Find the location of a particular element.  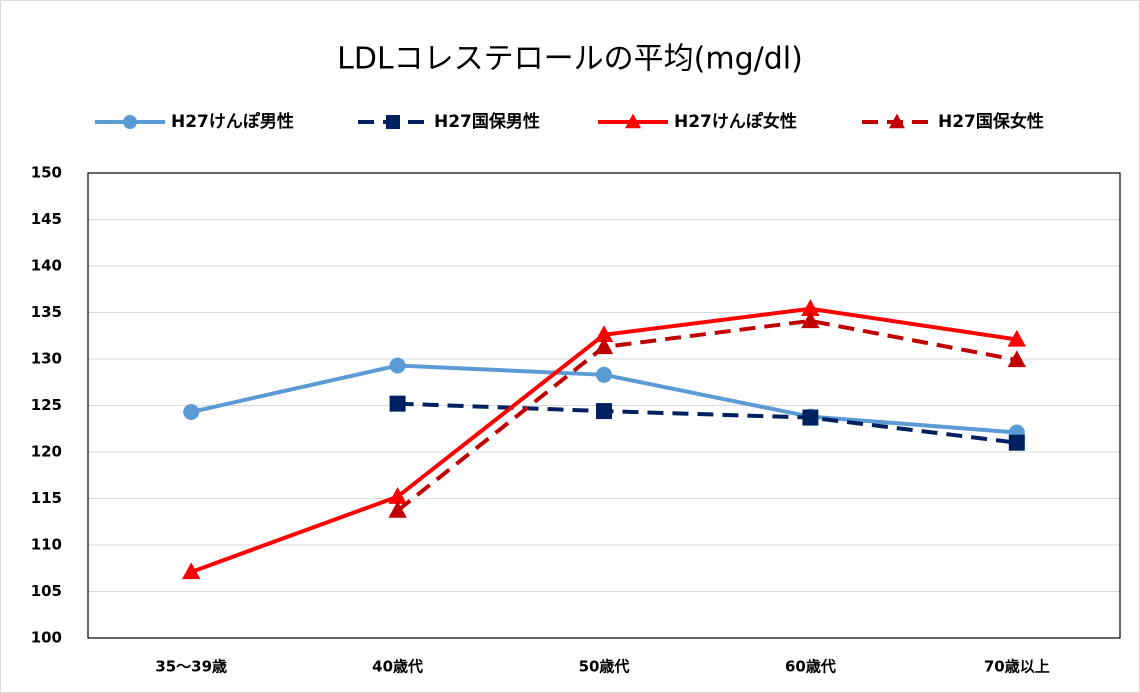

legend-label: H27けんぽ男性 is located at coordinates (232, 121).